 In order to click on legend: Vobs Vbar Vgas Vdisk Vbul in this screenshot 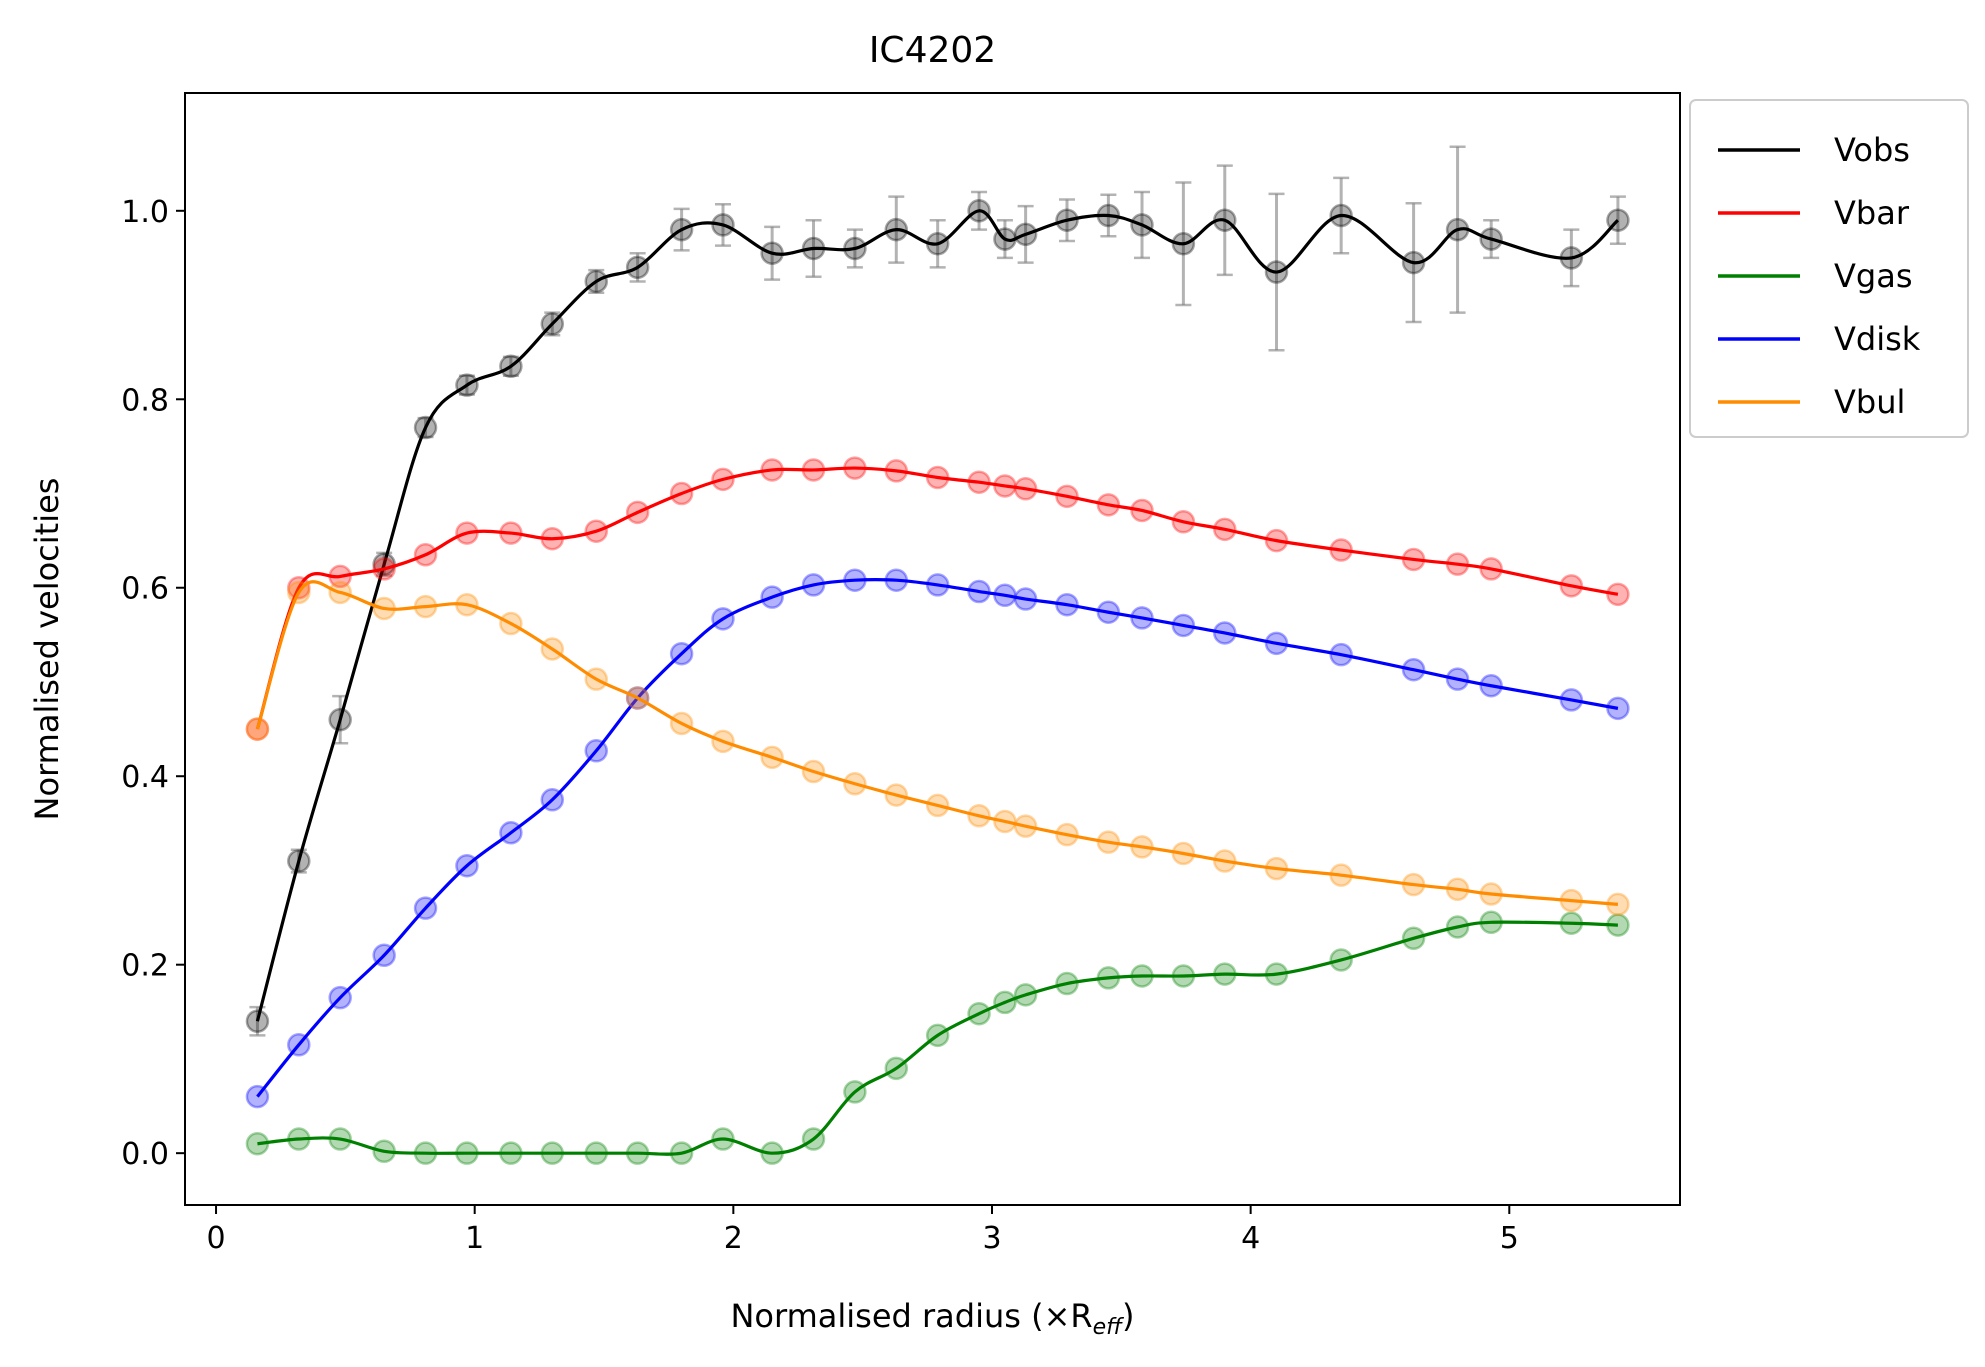, I will do `click(1829, 268)`.